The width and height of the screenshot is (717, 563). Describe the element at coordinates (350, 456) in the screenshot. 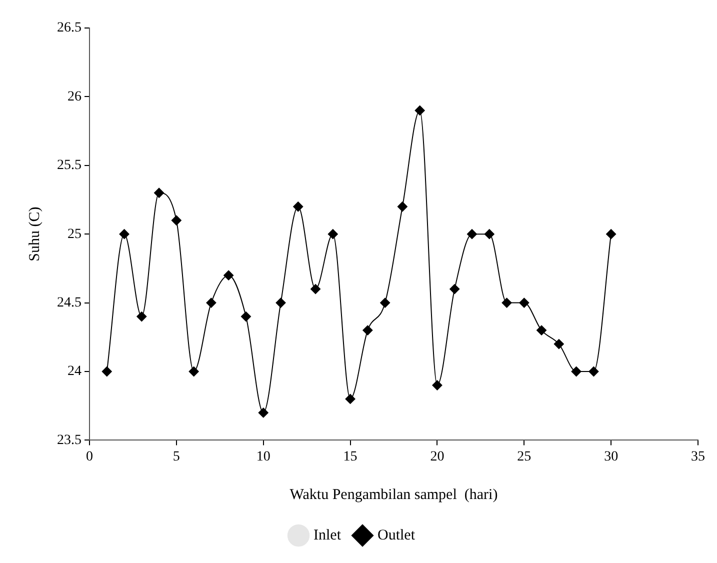

I see `x-tick-label: 15` at that location.